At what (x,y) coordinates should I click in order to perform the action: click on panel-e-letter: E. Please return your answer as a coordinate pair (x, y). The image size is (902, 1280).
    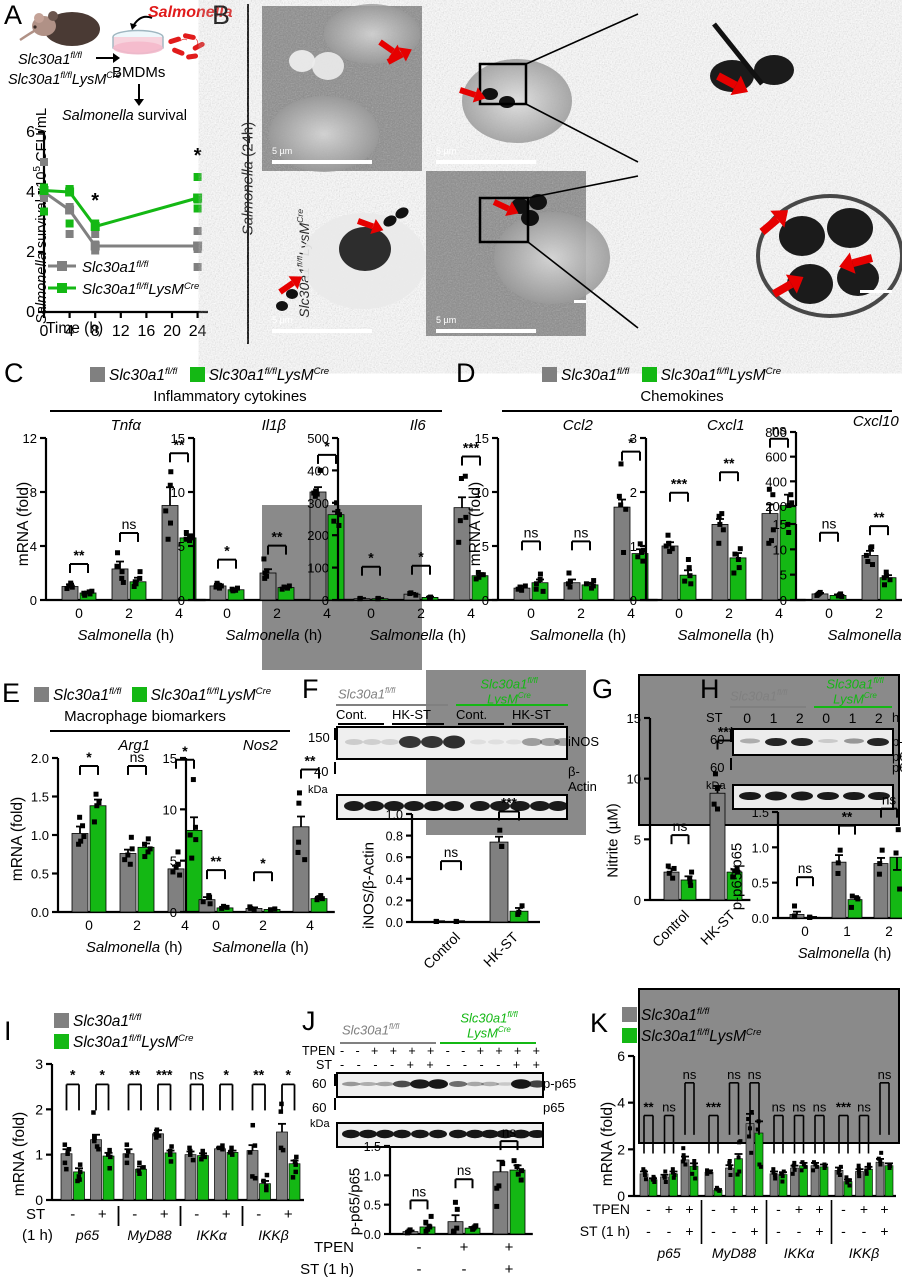
    Looking at the image, I should click on (11, 693).